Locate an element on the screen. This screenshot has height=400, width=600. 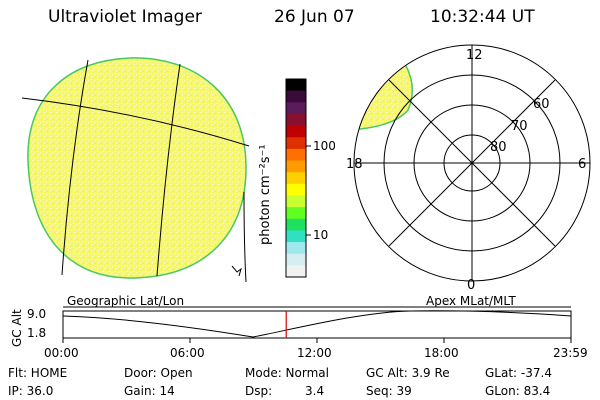
strip-xtick-2359: 23:59 is located at coordinates (570, 353).